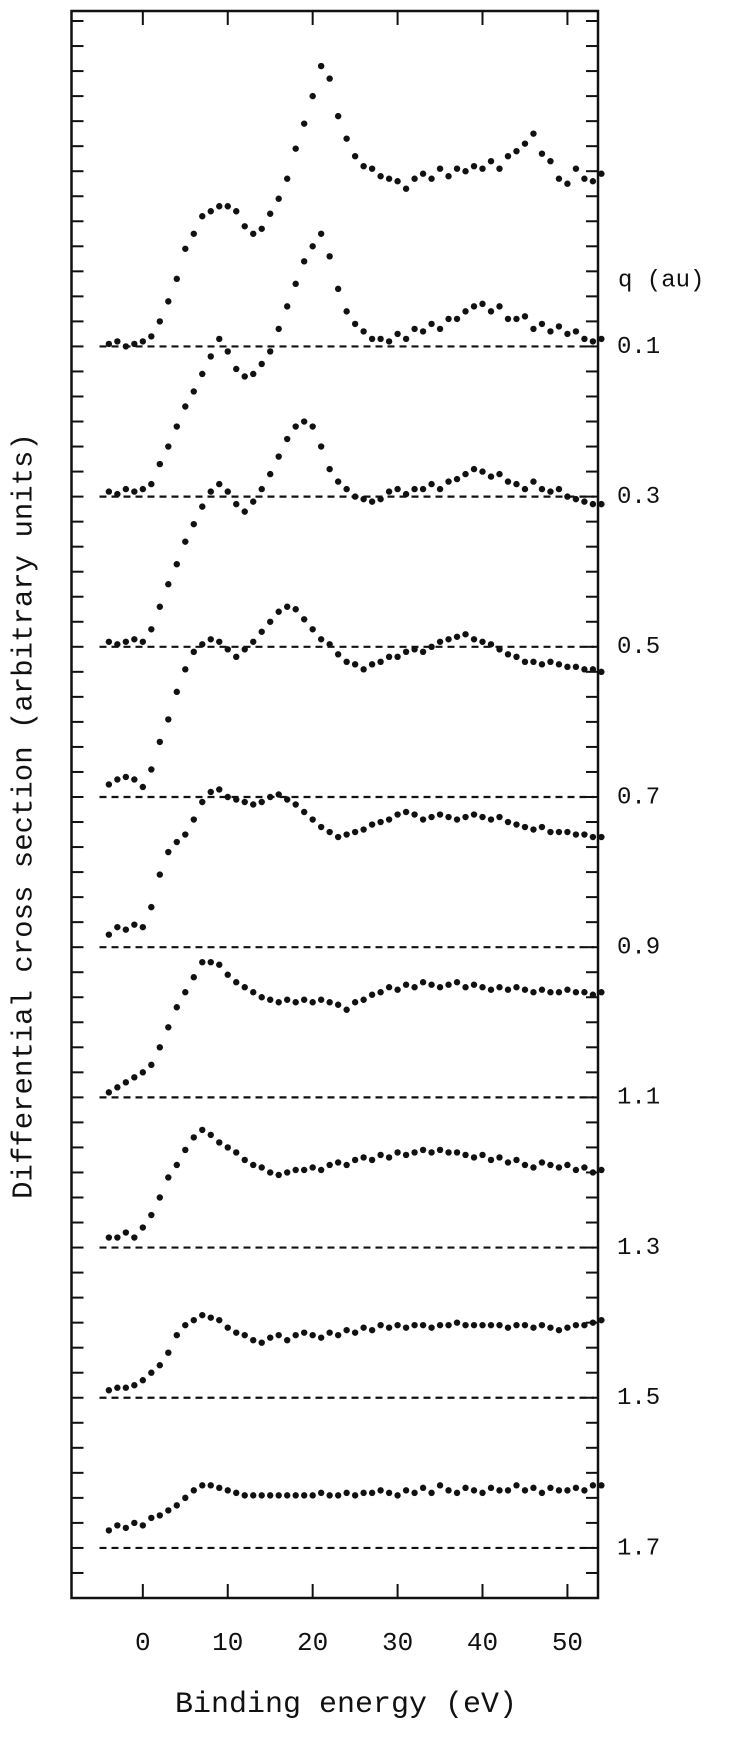 The height and width of the screenshot is (1753, 732). I want to click on x-tick-label: 30, so click(397, 1643).